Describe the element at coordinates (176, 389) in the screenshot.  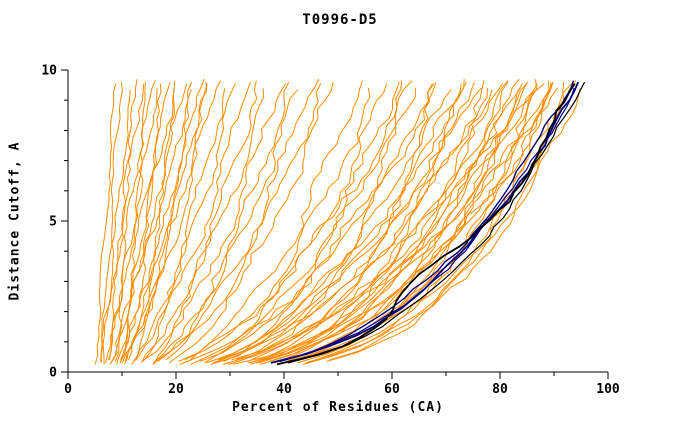
I see `svg-text: 20` at that location.